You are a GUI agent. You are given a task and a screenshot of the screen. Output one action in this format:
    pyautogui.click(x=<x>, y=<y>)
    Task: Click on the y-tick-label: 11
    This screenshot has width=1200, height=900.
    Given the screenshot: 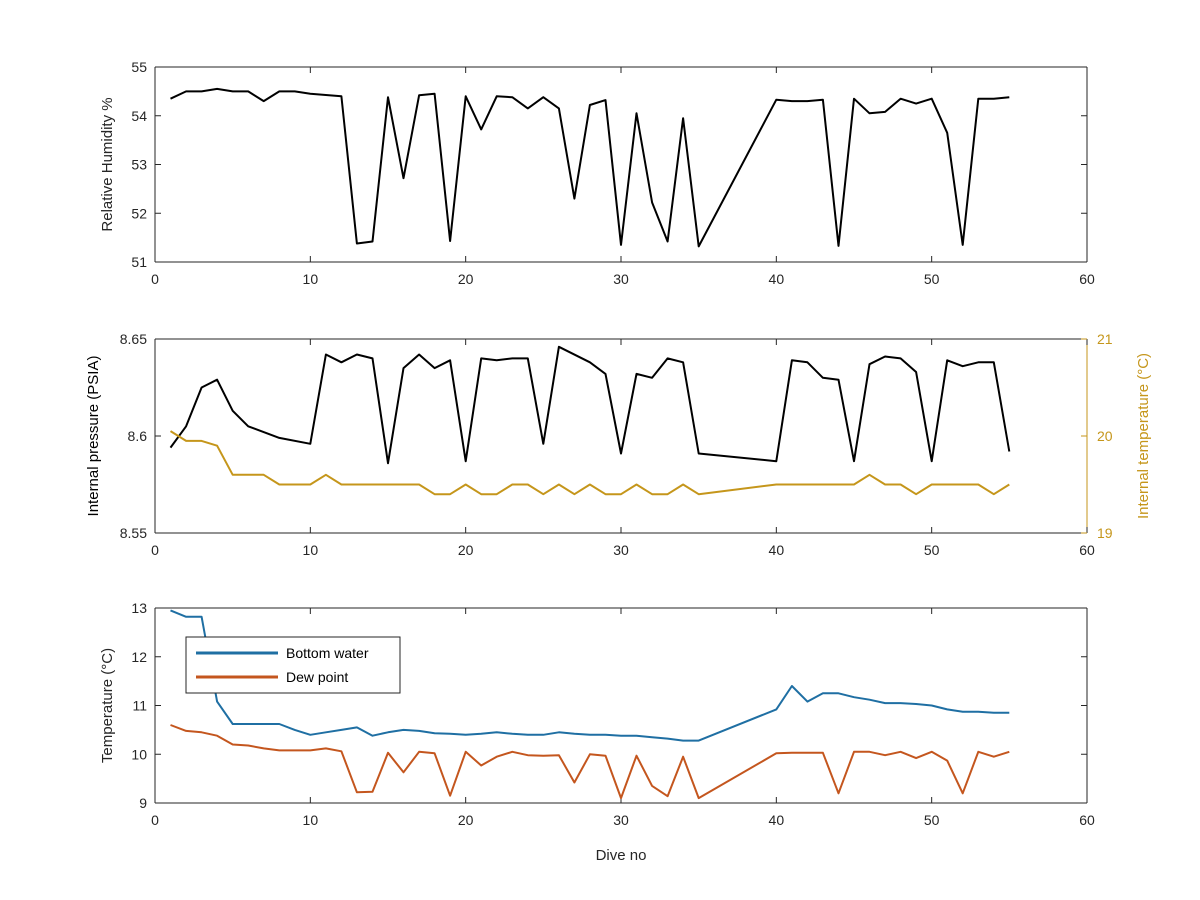 What is the action you would take?
    pyautogui.click(x=139, y=706)
    